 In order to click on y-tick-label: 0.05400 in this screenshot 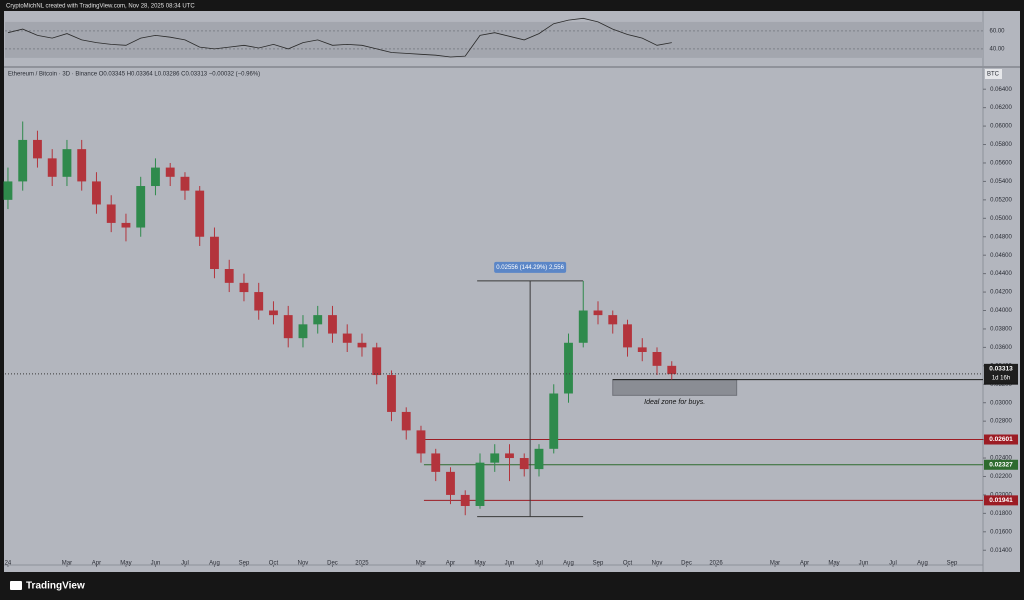, I will do `click(1001, 182)`.